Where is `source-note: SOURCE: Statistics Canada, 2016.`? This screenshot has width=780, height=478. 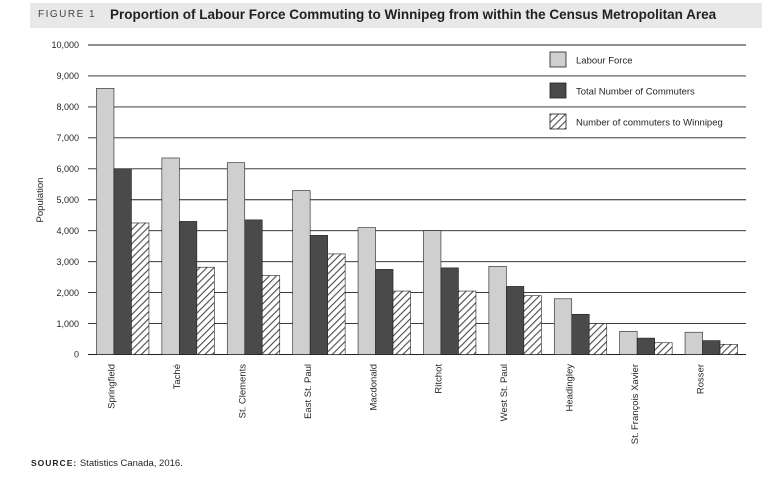 source-note: SOURCE: Statistics Canada, 2016. is located at coordinates (107, 463).